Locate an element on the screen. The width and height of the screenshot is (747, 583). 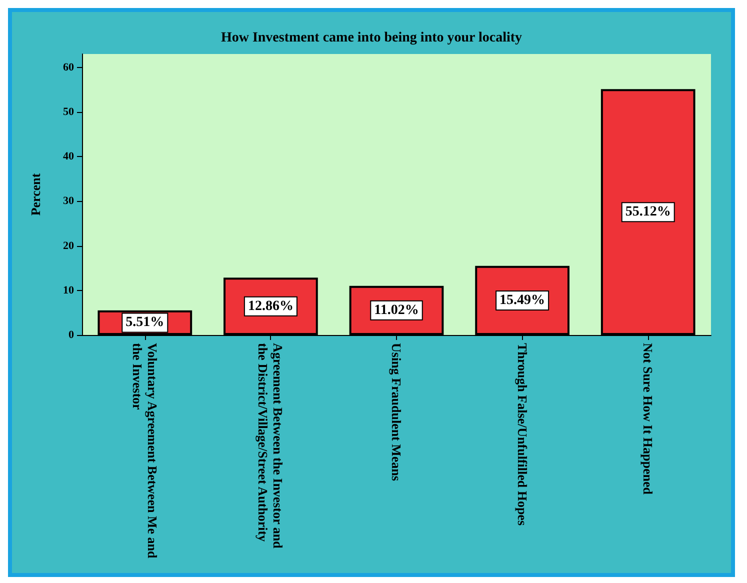
y-tick-label: 30 is located at coordinates (68, 201).